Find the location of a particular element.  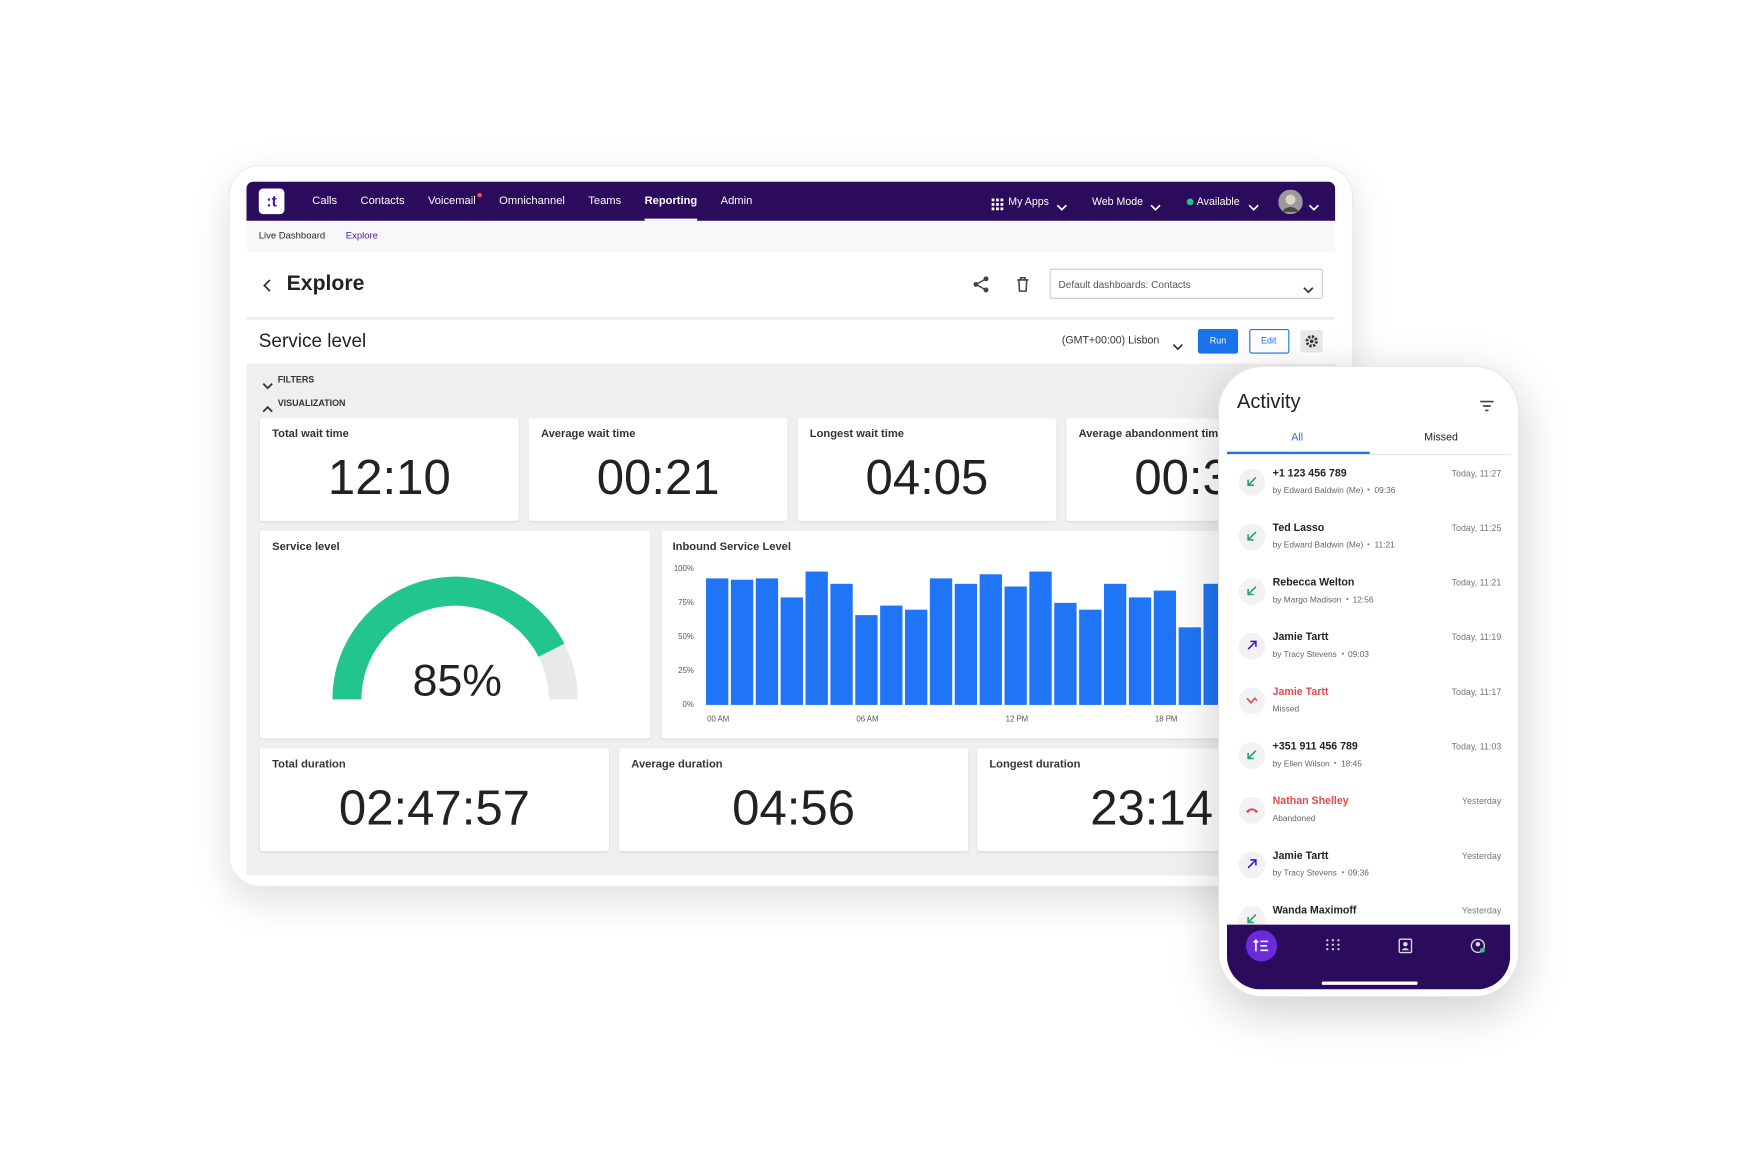

call-by: by Margo Madison is located at coordinates (1307, 598).